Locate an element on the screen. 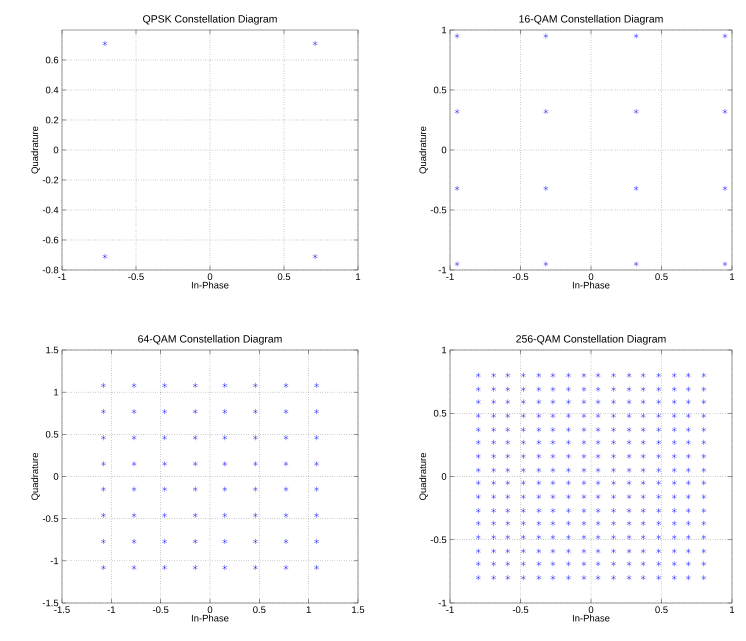 This screenshot has height=641, width=746. chart-title: 256-QAM Constellation Diagram is located at coordinates (591, 339).